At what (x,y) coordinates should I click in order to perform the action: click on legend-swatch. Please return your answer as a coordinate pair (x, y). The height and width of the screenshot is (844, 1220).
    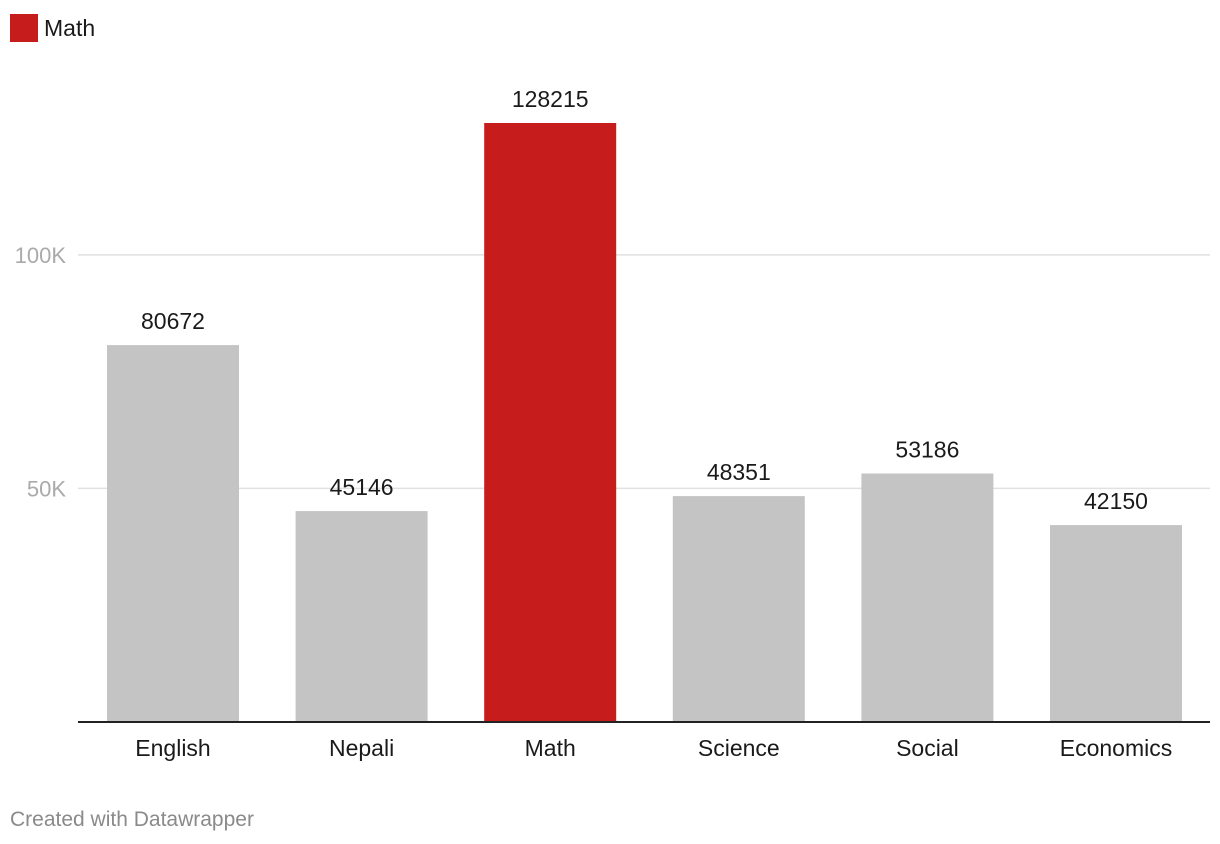
    Looking at the image, I should click on (24, 28).